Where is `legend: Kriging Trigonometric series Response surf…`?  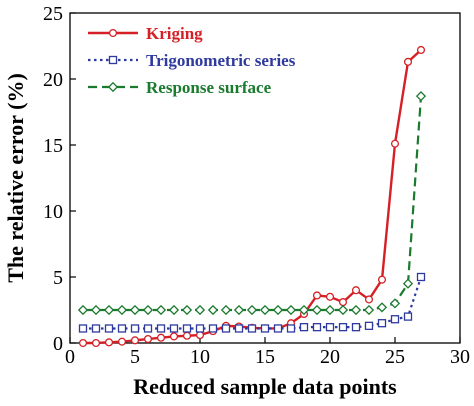 legend: Kriging Trigonometric series Response surf… is located at coordinates (192, 60).